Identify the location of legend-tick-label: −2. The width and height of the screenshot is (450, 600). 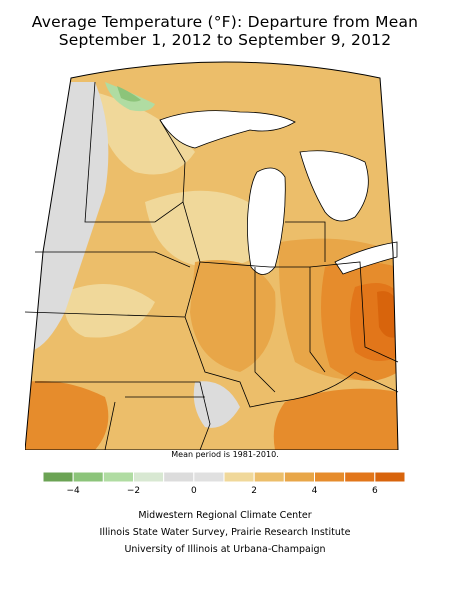
(133, 491).